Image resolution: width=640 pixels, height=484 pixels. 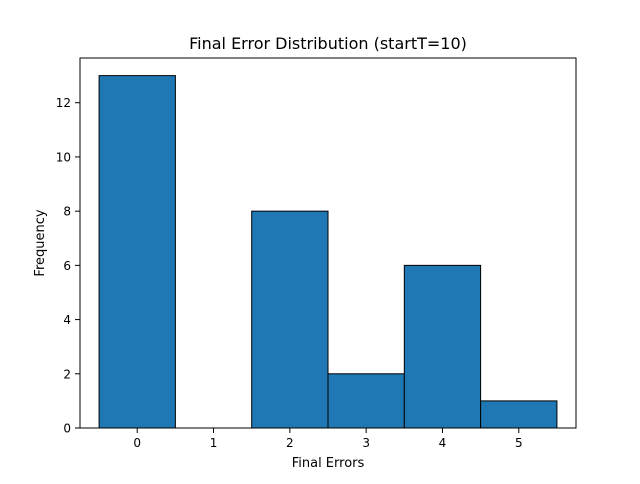 I want to click on y-tick-label-8: 8, so click(x=67, y=212).